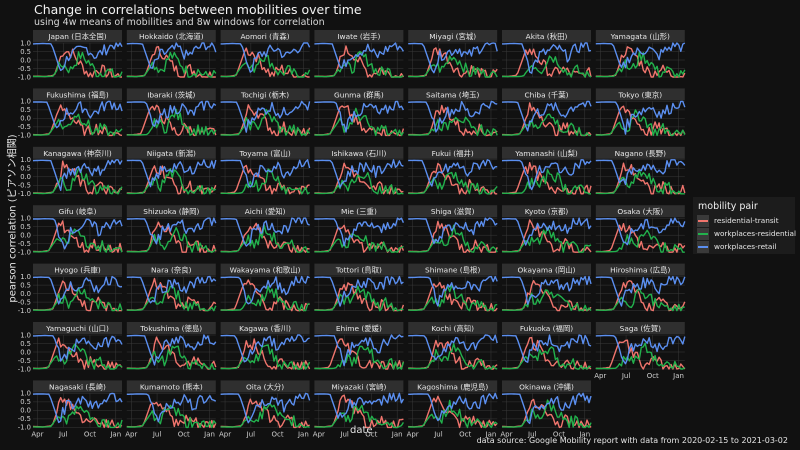  Describe the element at coordinates (171, 346) in the screenshot. I see `facet-panel: Tokushima (徳島)` at that location.